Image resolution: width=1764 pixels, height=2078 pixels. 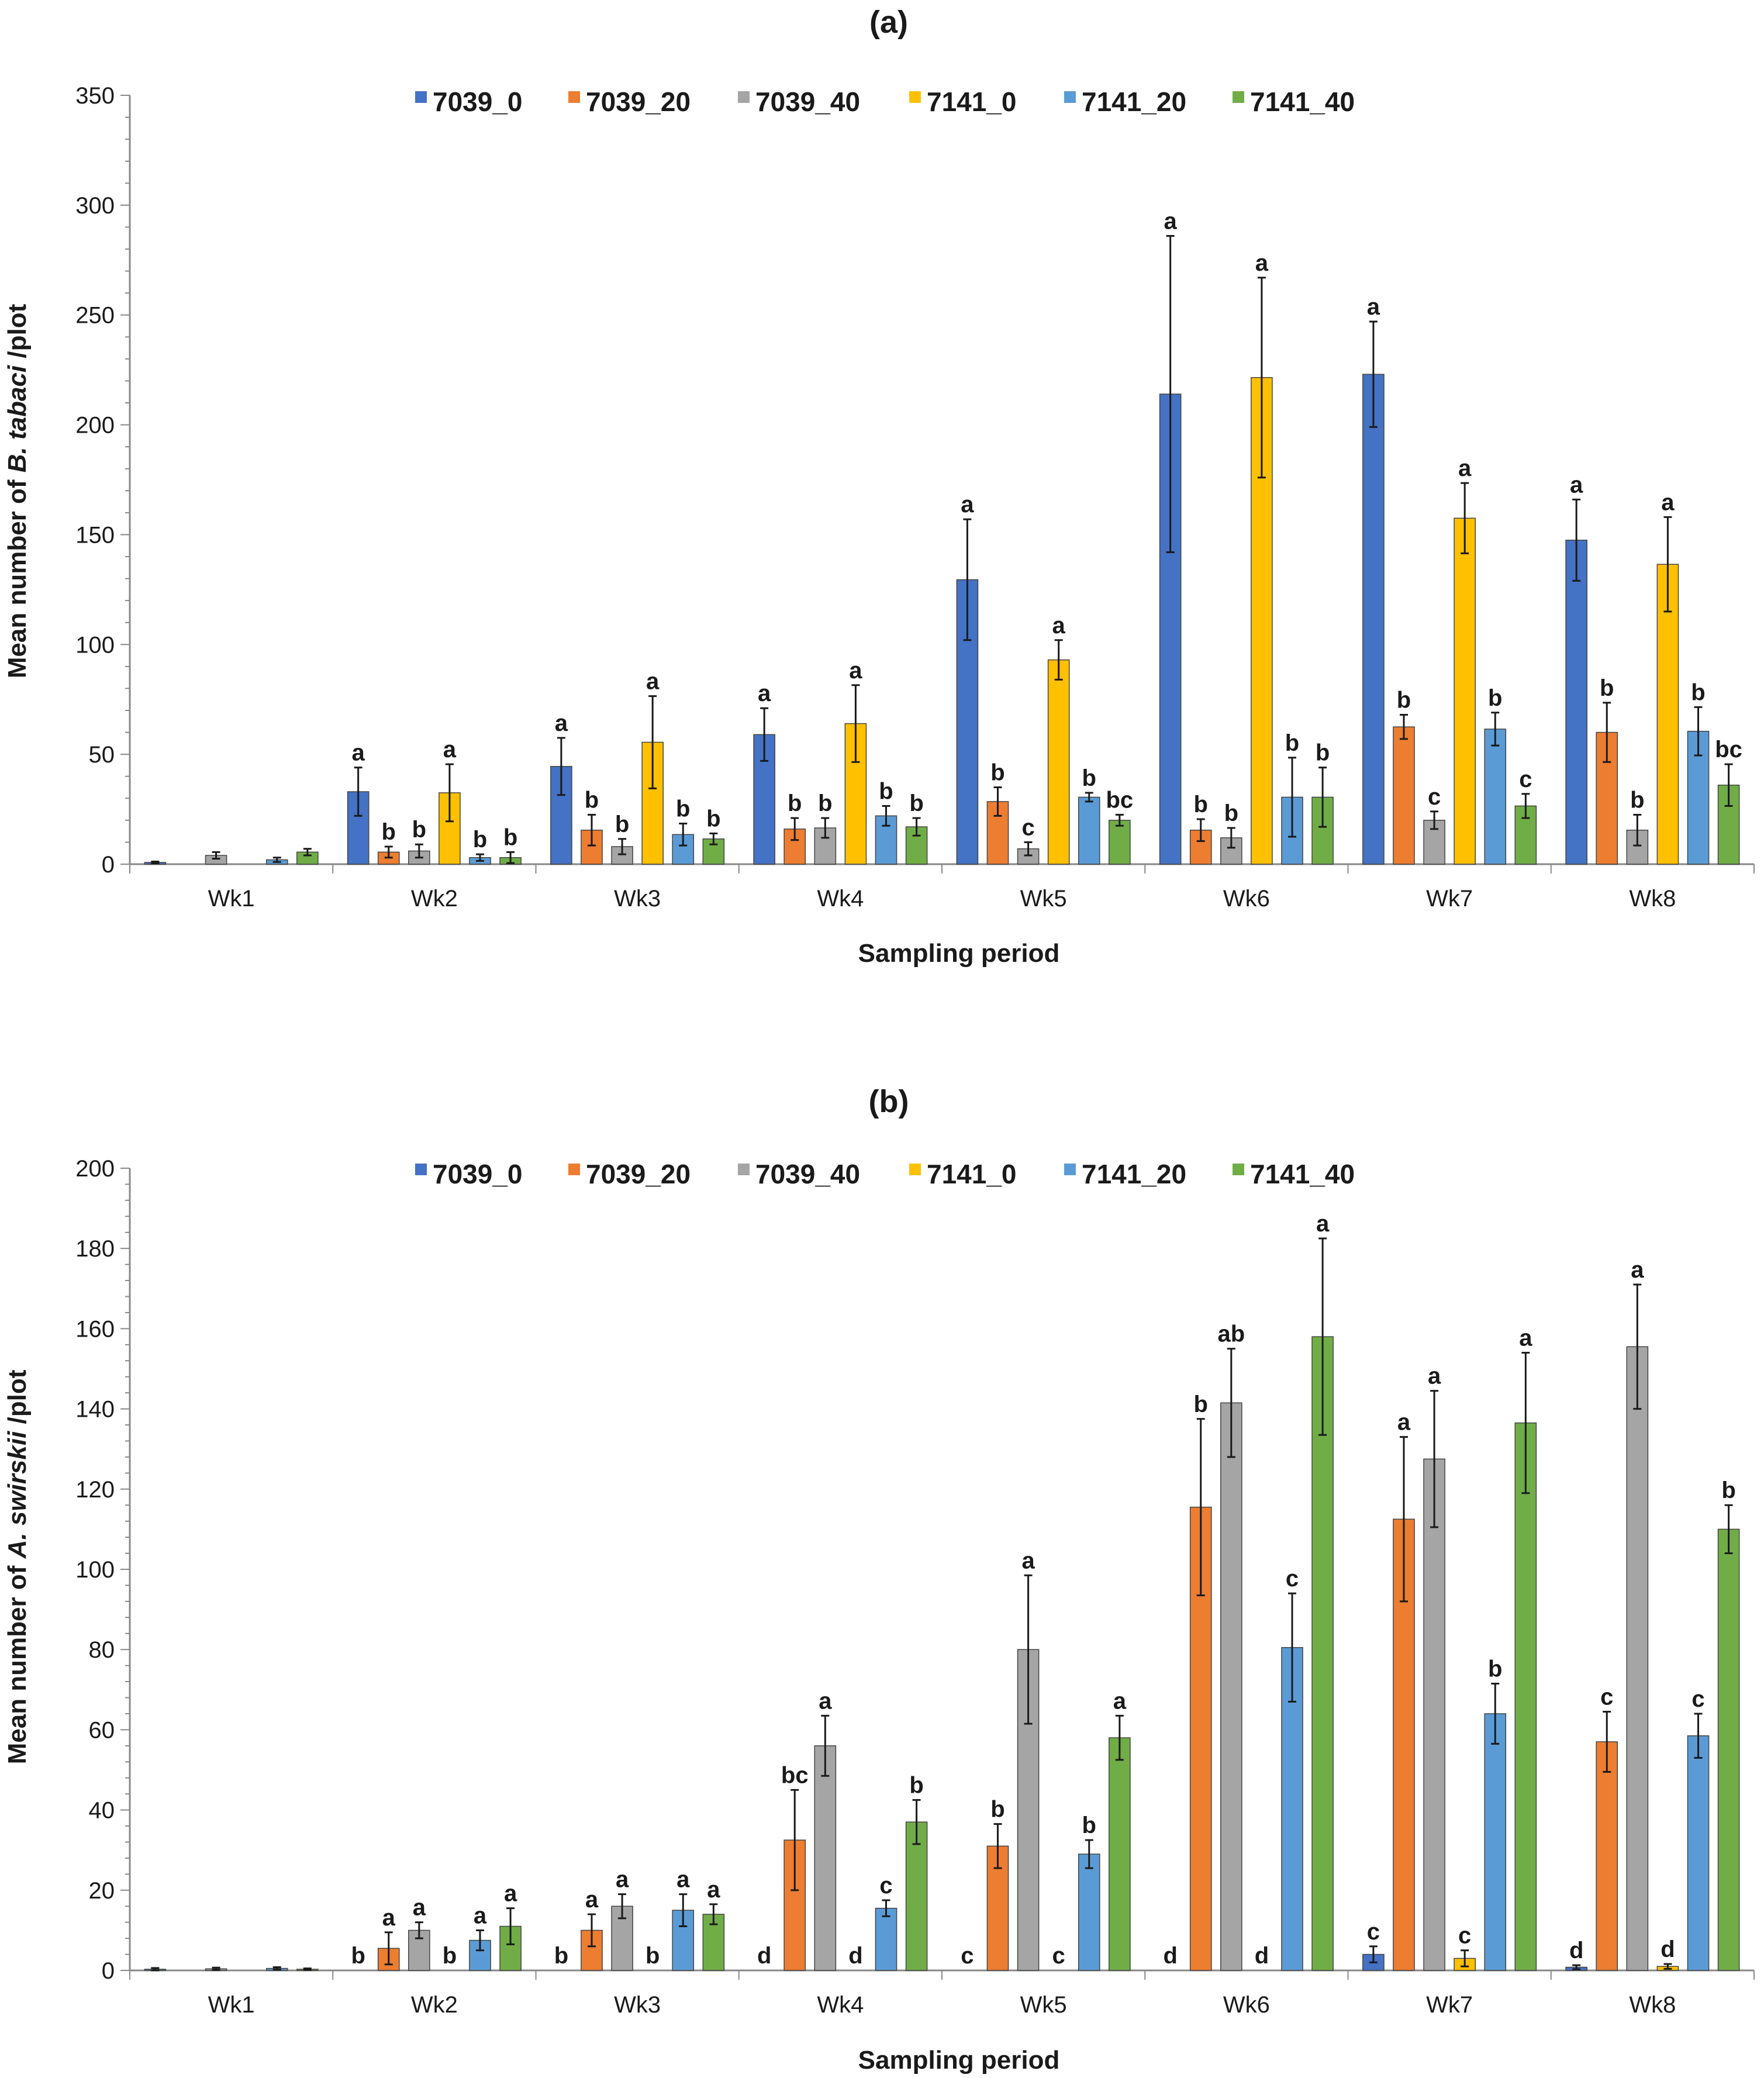 What do you see at coordinates (1043, 899) in the screenshot?
I see `x-tick-label: Wk5` at bounding box center [1043, 899].